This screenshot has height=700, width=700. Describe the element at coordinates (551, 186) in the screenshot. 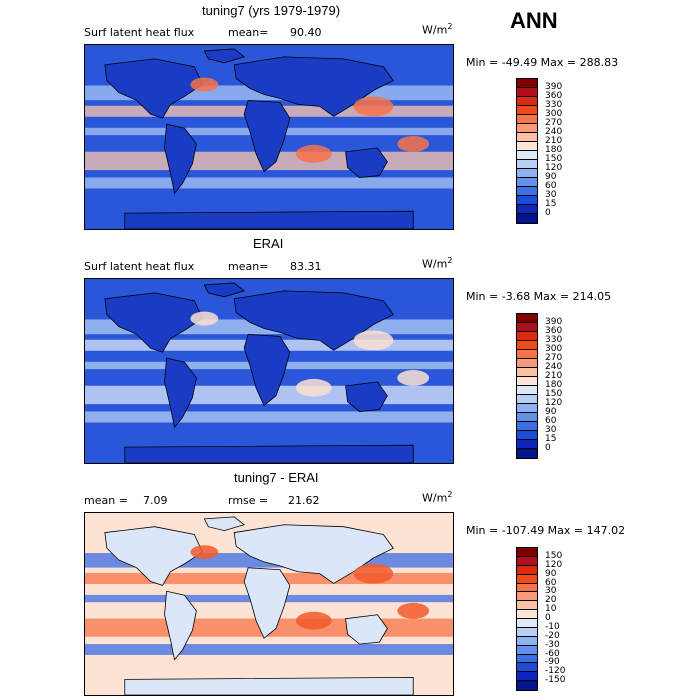

I see `colorbar-tick-label: 60` at that location.